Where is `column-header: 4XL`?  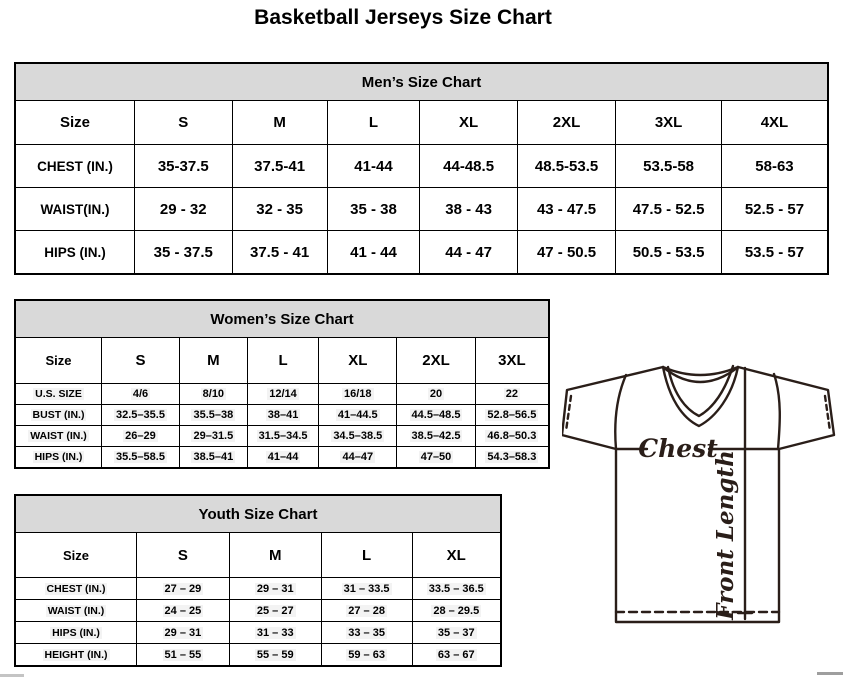 column-header: 4XL is located at coordinates (774, 122).